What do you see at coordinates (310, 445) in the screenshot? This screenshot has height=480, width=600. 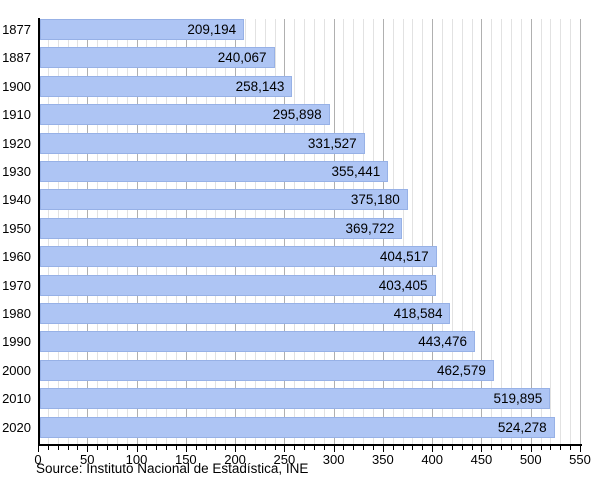 I see `x-axis-line` at bounding box center [310, 445].